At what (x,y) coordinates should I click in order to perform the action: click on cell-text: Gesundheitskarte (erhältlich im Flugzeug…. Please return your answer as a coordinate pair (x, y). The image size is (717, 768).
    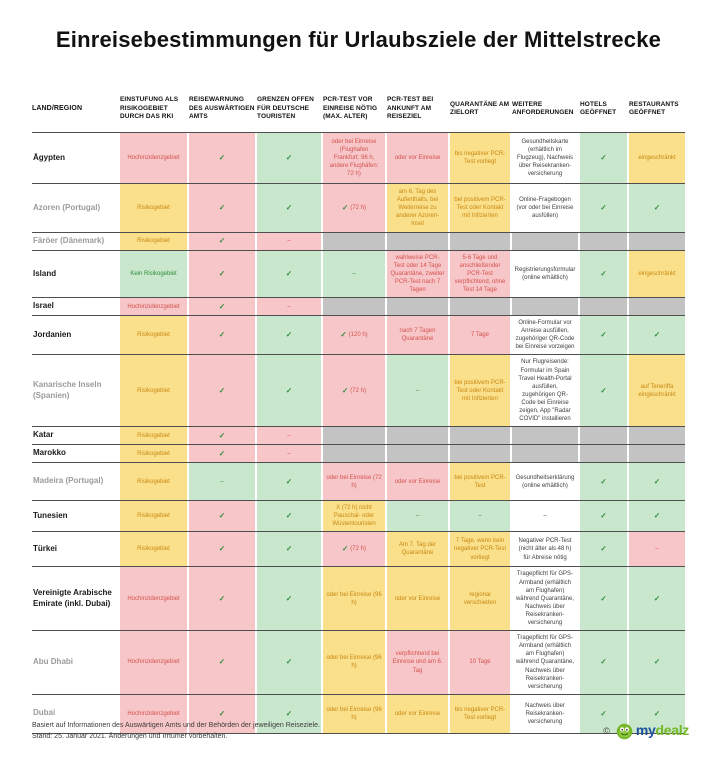
    Looking at the image, I should click on (545, 158).